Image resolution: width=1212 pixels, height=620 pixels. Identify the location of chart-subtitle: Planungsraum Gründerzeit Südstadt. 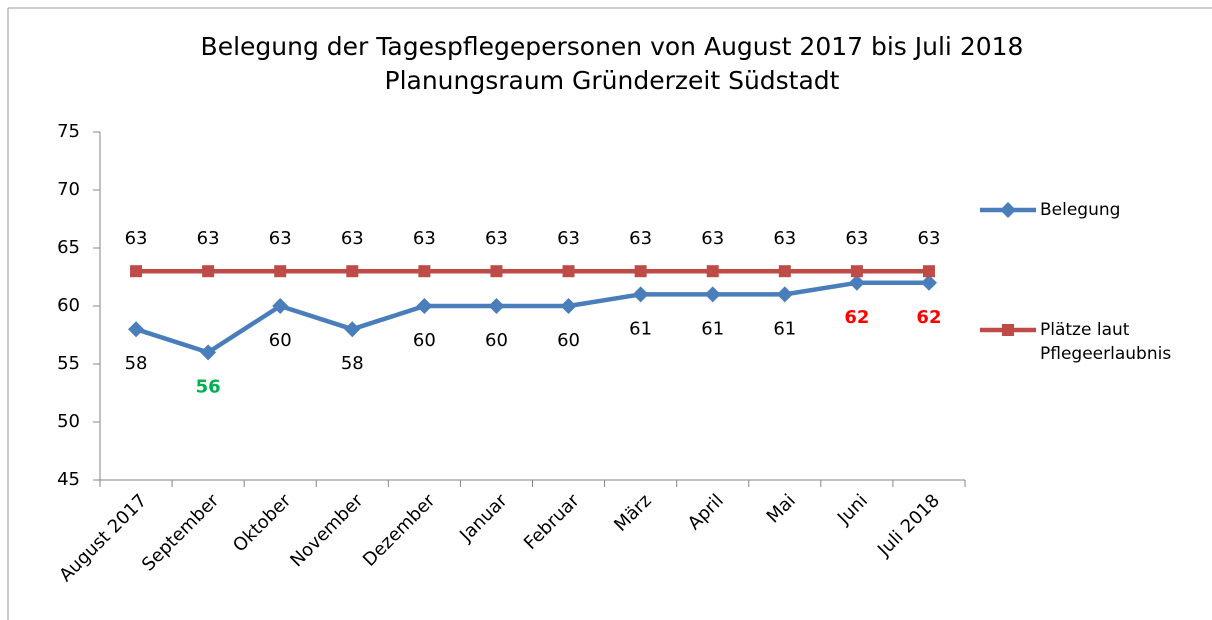
(612, 80).